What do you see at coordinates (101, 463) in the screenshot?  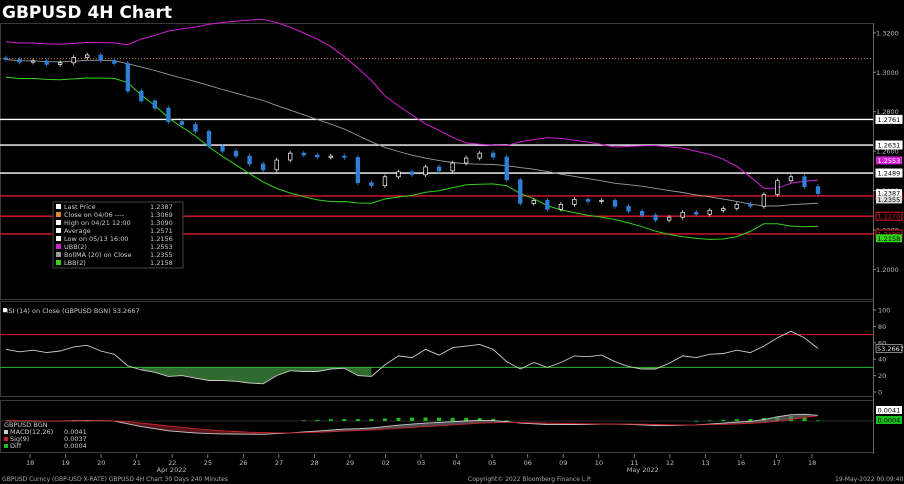 I see `x-tick-label: 20` at bounding box center [101, 463].